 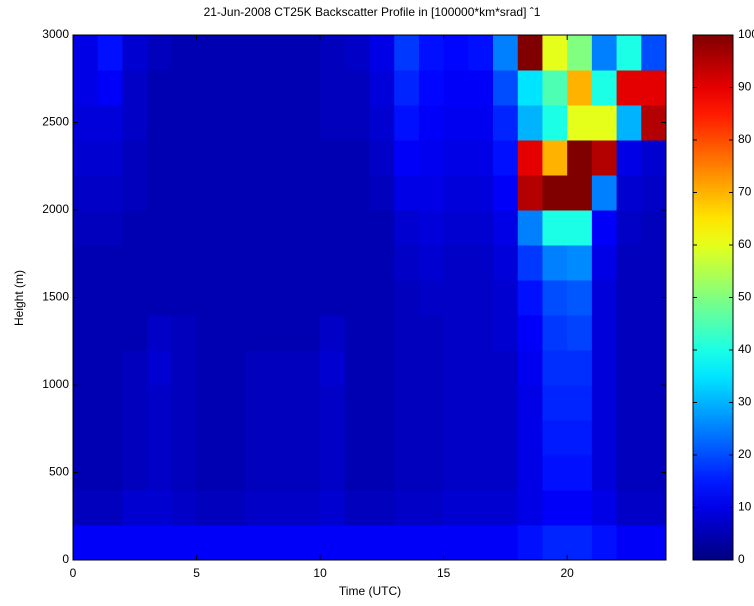 I want to click on x-axis-label: Time (UTC), so click(x=370, y=591).